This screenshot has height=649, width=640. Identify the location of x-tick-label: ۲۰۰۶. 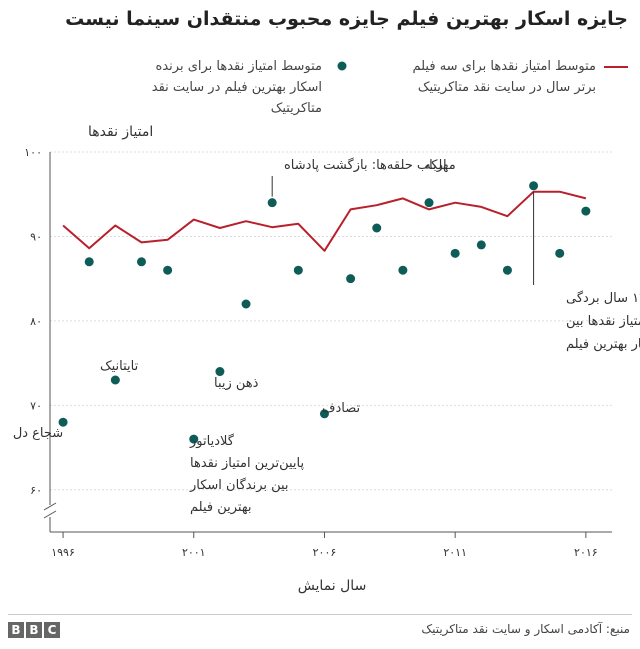
(325, 552).